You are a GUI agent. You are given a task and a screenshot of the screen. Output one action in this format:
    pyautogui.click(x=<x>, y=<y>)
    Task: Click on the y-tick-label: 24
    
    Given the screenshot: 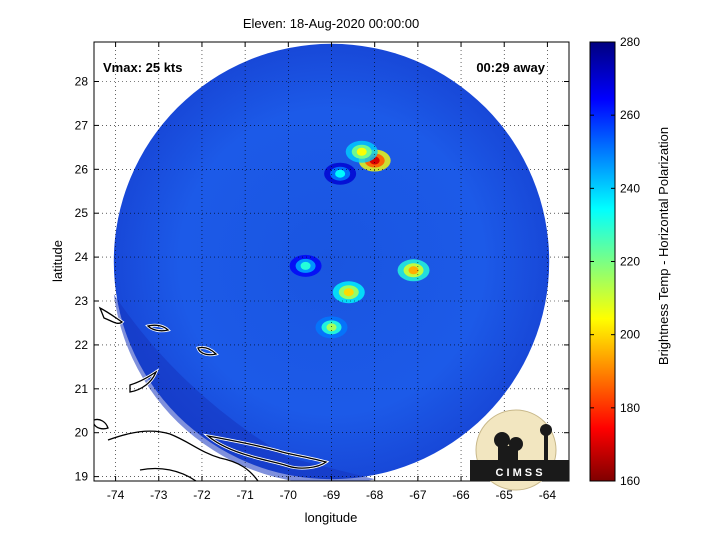 What is the action you would take?
    pyautogui.click(x=82, y=257)
    